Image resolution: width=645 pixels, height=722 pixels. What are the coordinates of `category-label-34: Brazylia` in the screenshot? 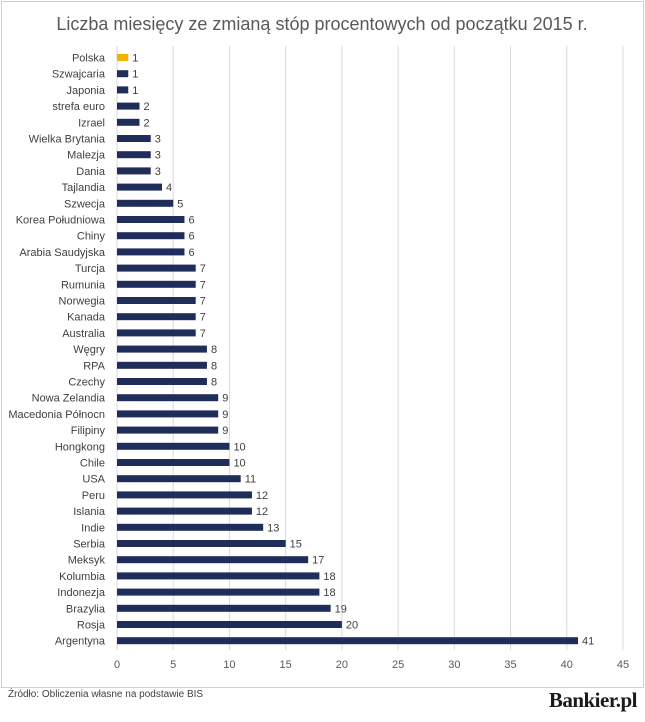 It's located at (86, 609).